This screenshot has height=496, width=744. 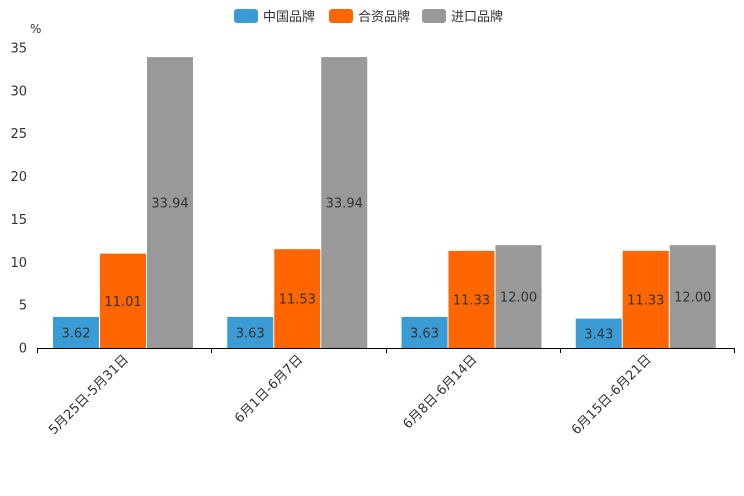 I want to click on data-label: 3.43, so click(x=598, y=334).